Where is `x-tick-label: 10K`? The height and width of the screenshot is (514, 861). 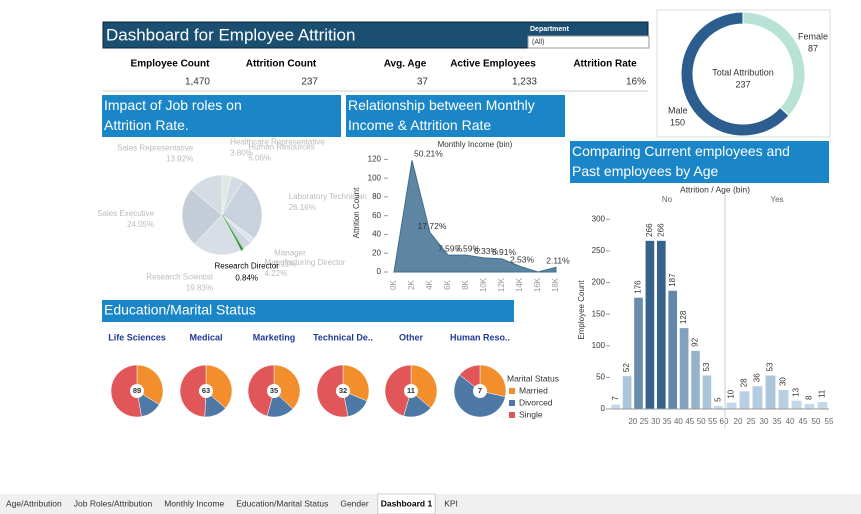
x-tick-label: 10K is located at coordinates (483, 284).